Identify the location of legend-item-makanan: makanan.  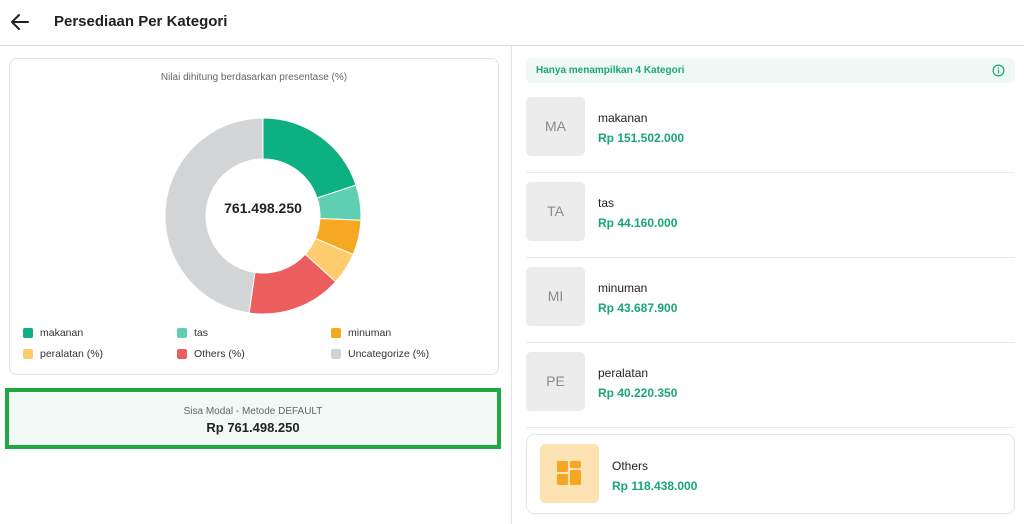
(53, 333).